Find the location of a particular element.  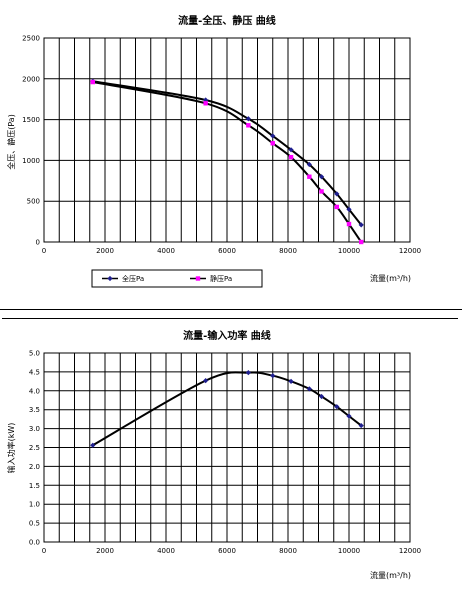

legend-label: 静压Pa is located at coordinates (221, 278).